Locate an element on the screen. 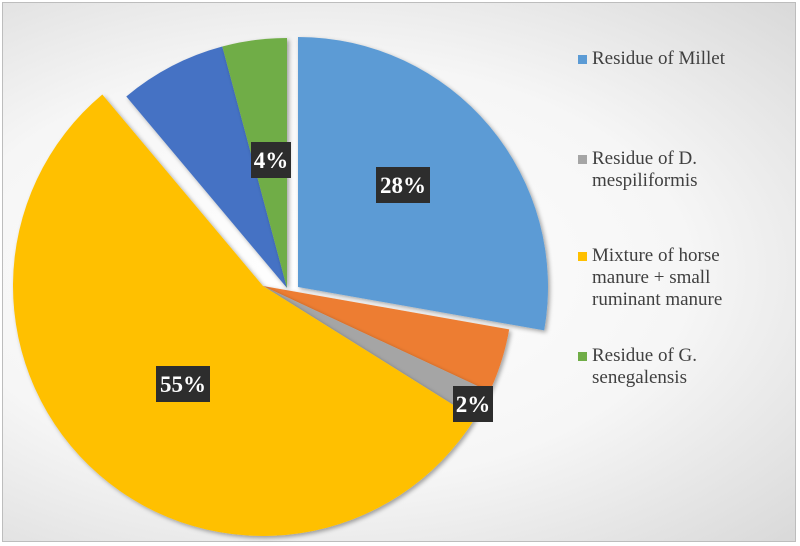  legend-item-millet: Residue of Millet is located at coordinates (672, 59).